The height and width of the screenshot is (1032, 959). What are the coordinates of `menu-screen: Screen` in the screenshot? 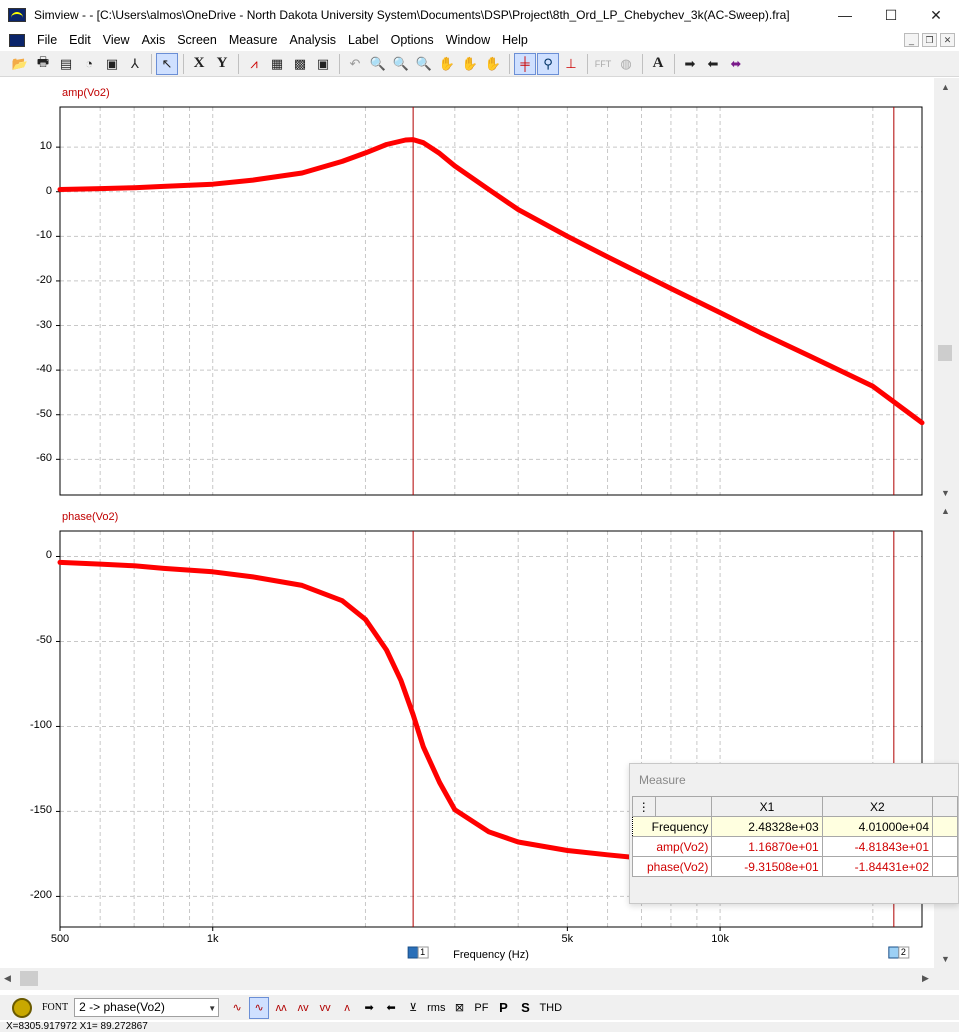 It's located at (197, 40).